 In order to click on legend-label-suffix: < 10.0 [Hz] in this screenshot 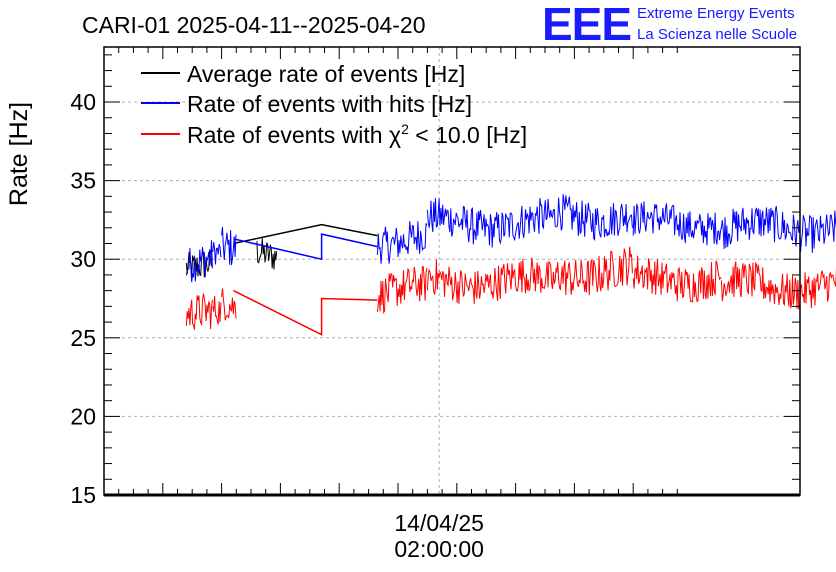, I will do `click(468, 135)`.